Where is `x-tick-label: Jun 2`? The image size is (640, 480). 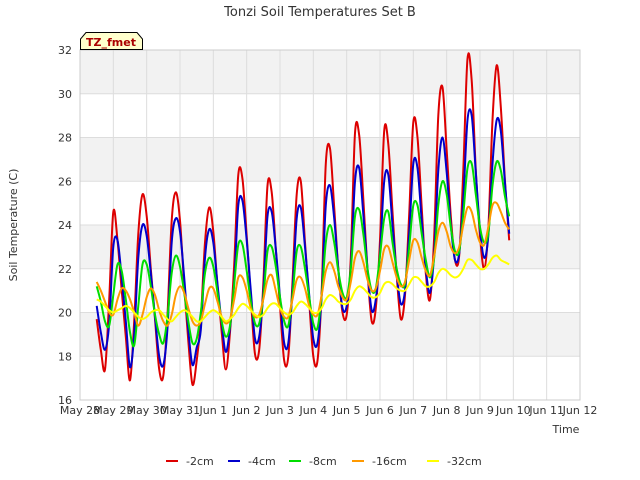 x-tick-label: Jun 2 is located at coordinates (246, 410).